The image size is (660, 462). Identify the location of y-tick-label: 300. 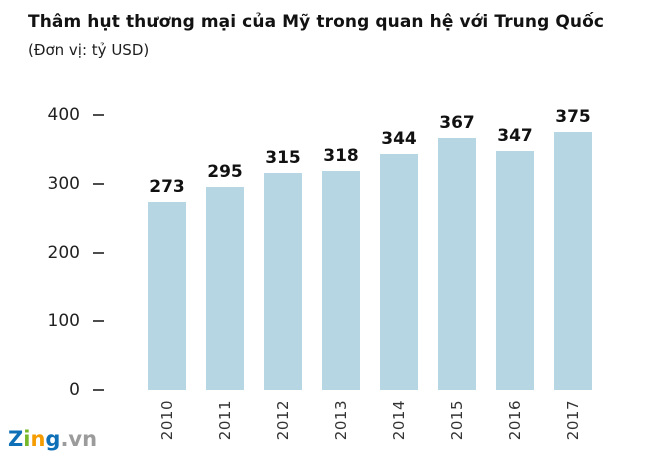
(63, 183).